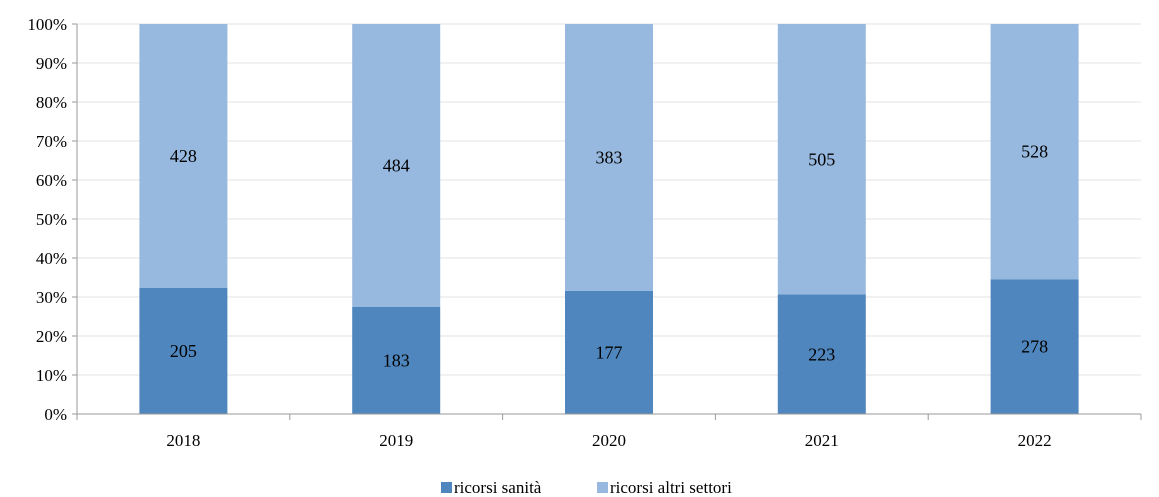 This screenshot has height=497, width=1159. I want to click on legend-swatch-altri-settori, so click(602, 487).